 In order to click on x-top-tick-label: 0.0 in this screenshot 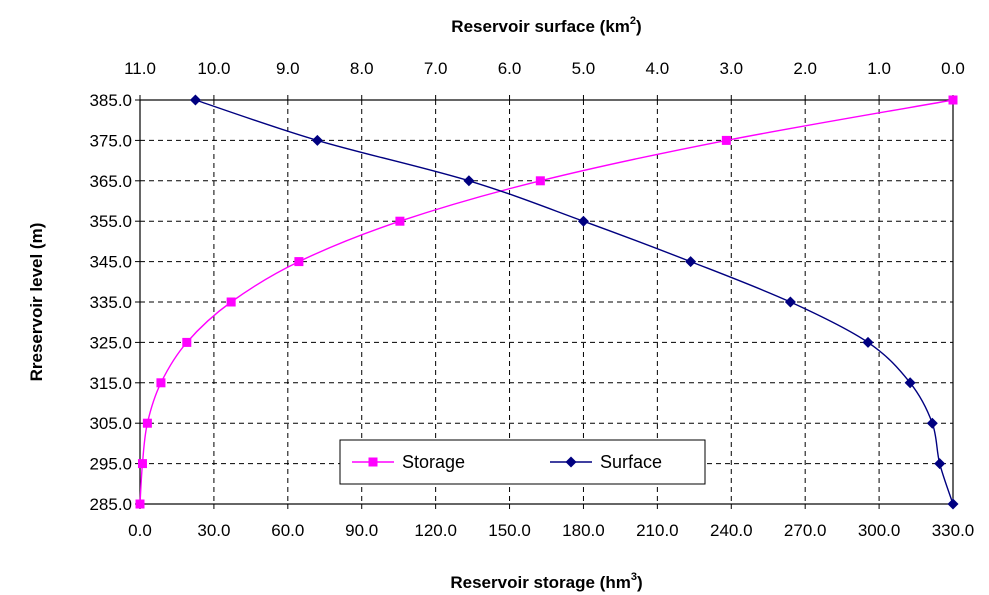, I will do `click(953, 68)`.